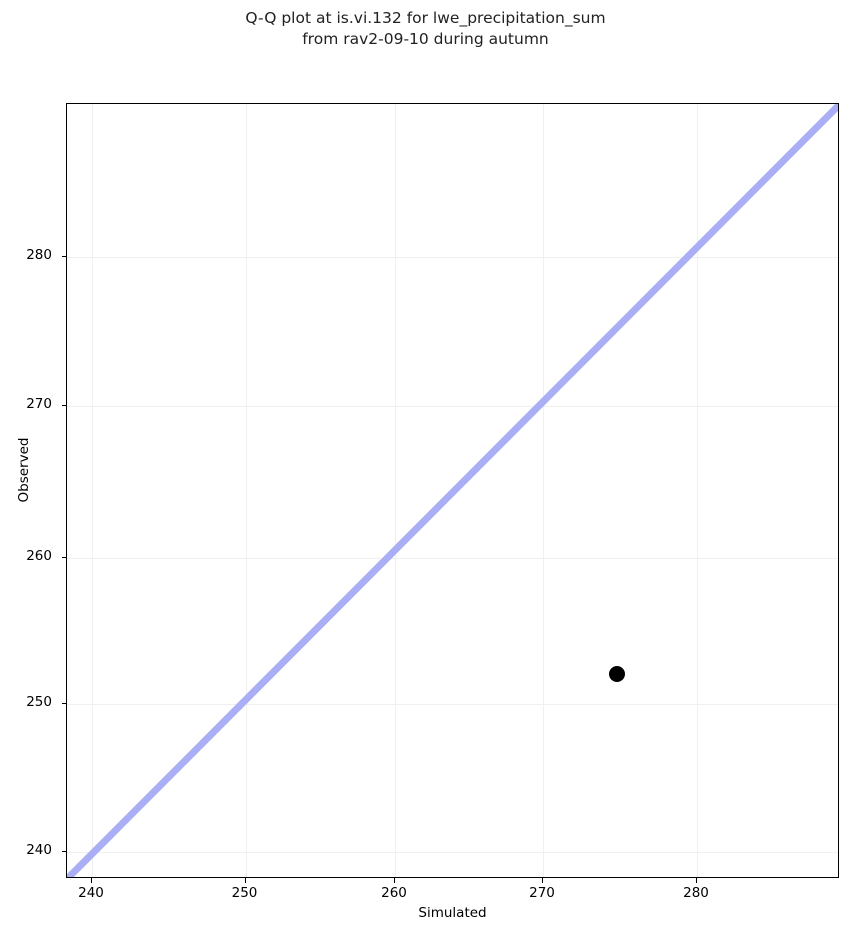 This screenshot has width=851, height=934. I want to click on y-axis-label: Observed, so click(24, 470).